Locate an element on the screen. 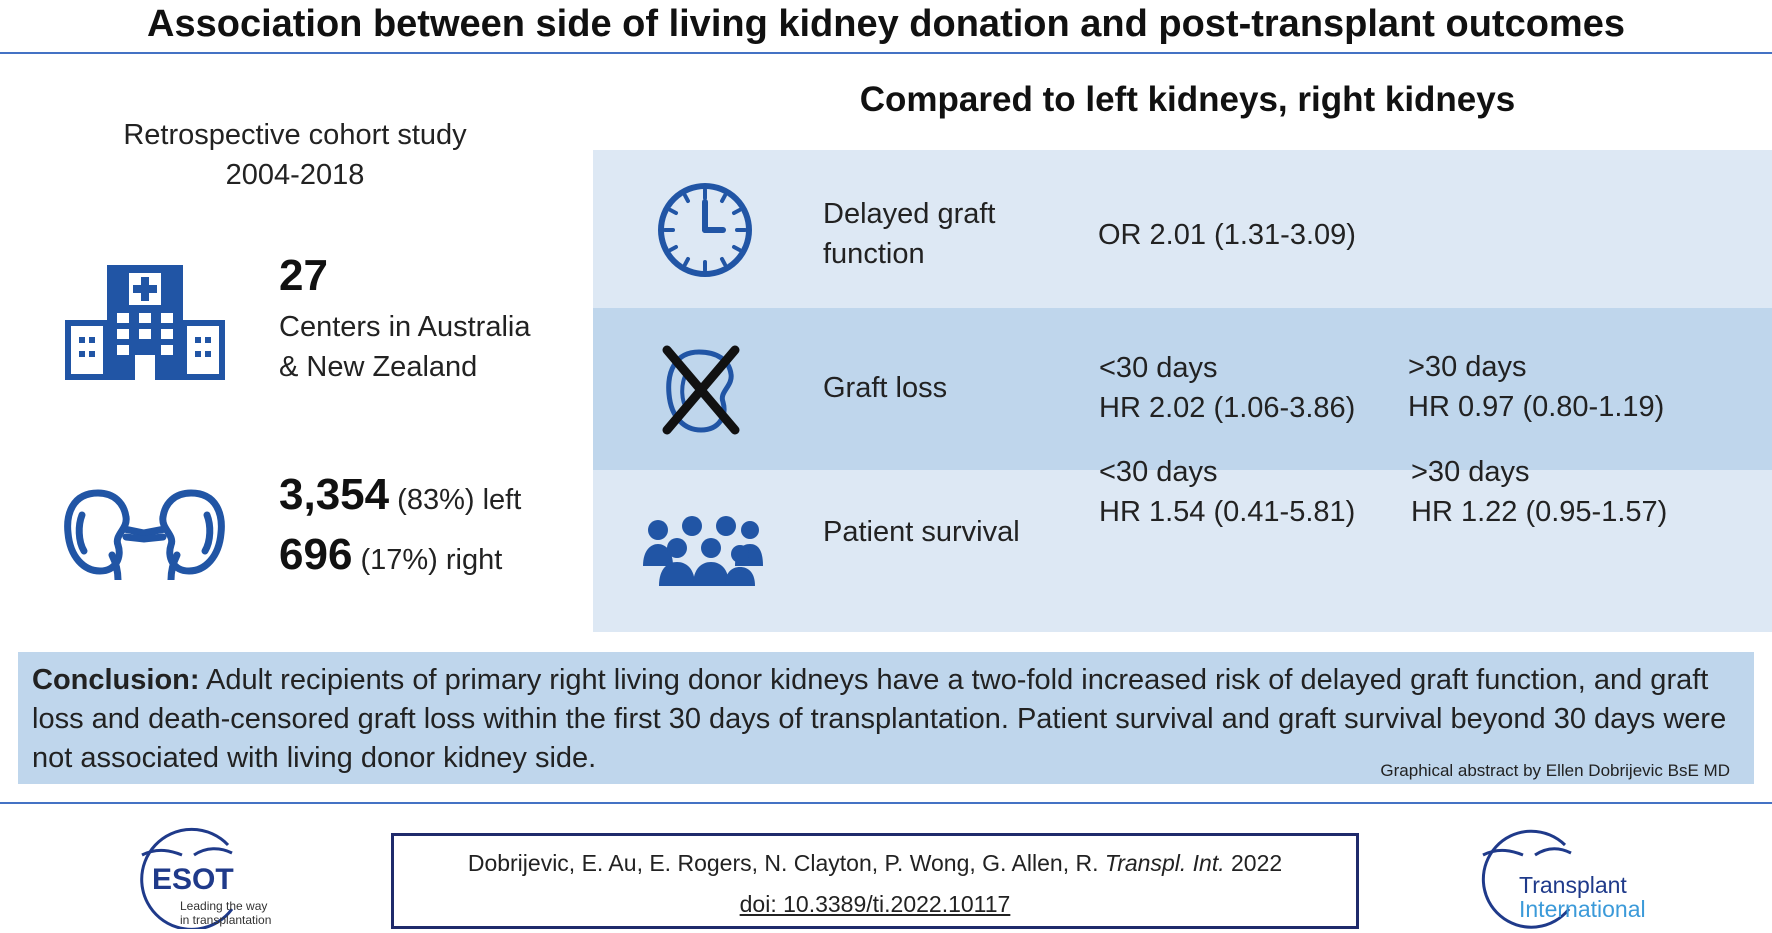 This screenshot has height=933, width=1772. patient-survival-early-hr: HR 1.54 (0.41-5.81) is located at coordinates (1227, 512).